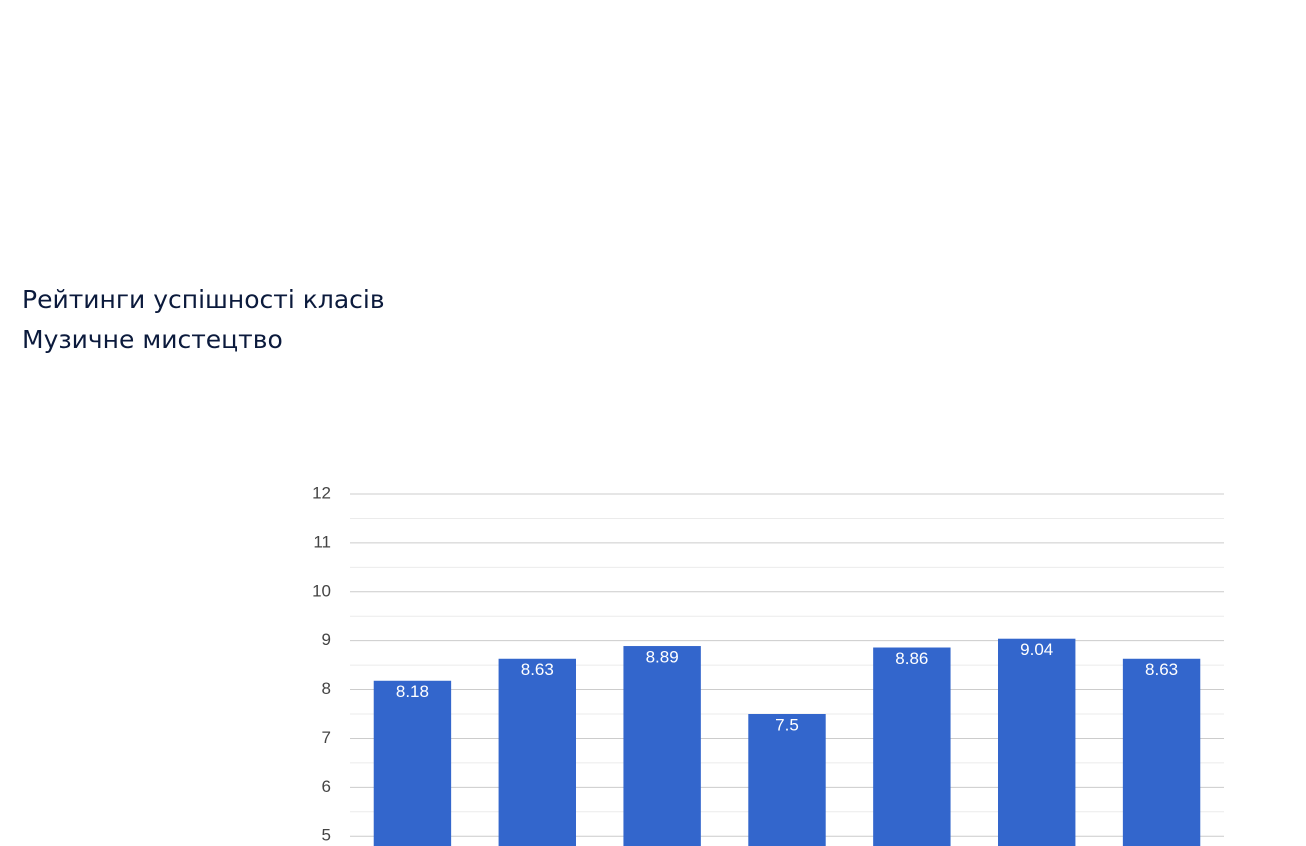  Describe the element at coordinates (321, 492) in the screenshot. I see `y-tick-label: 12` at that location.